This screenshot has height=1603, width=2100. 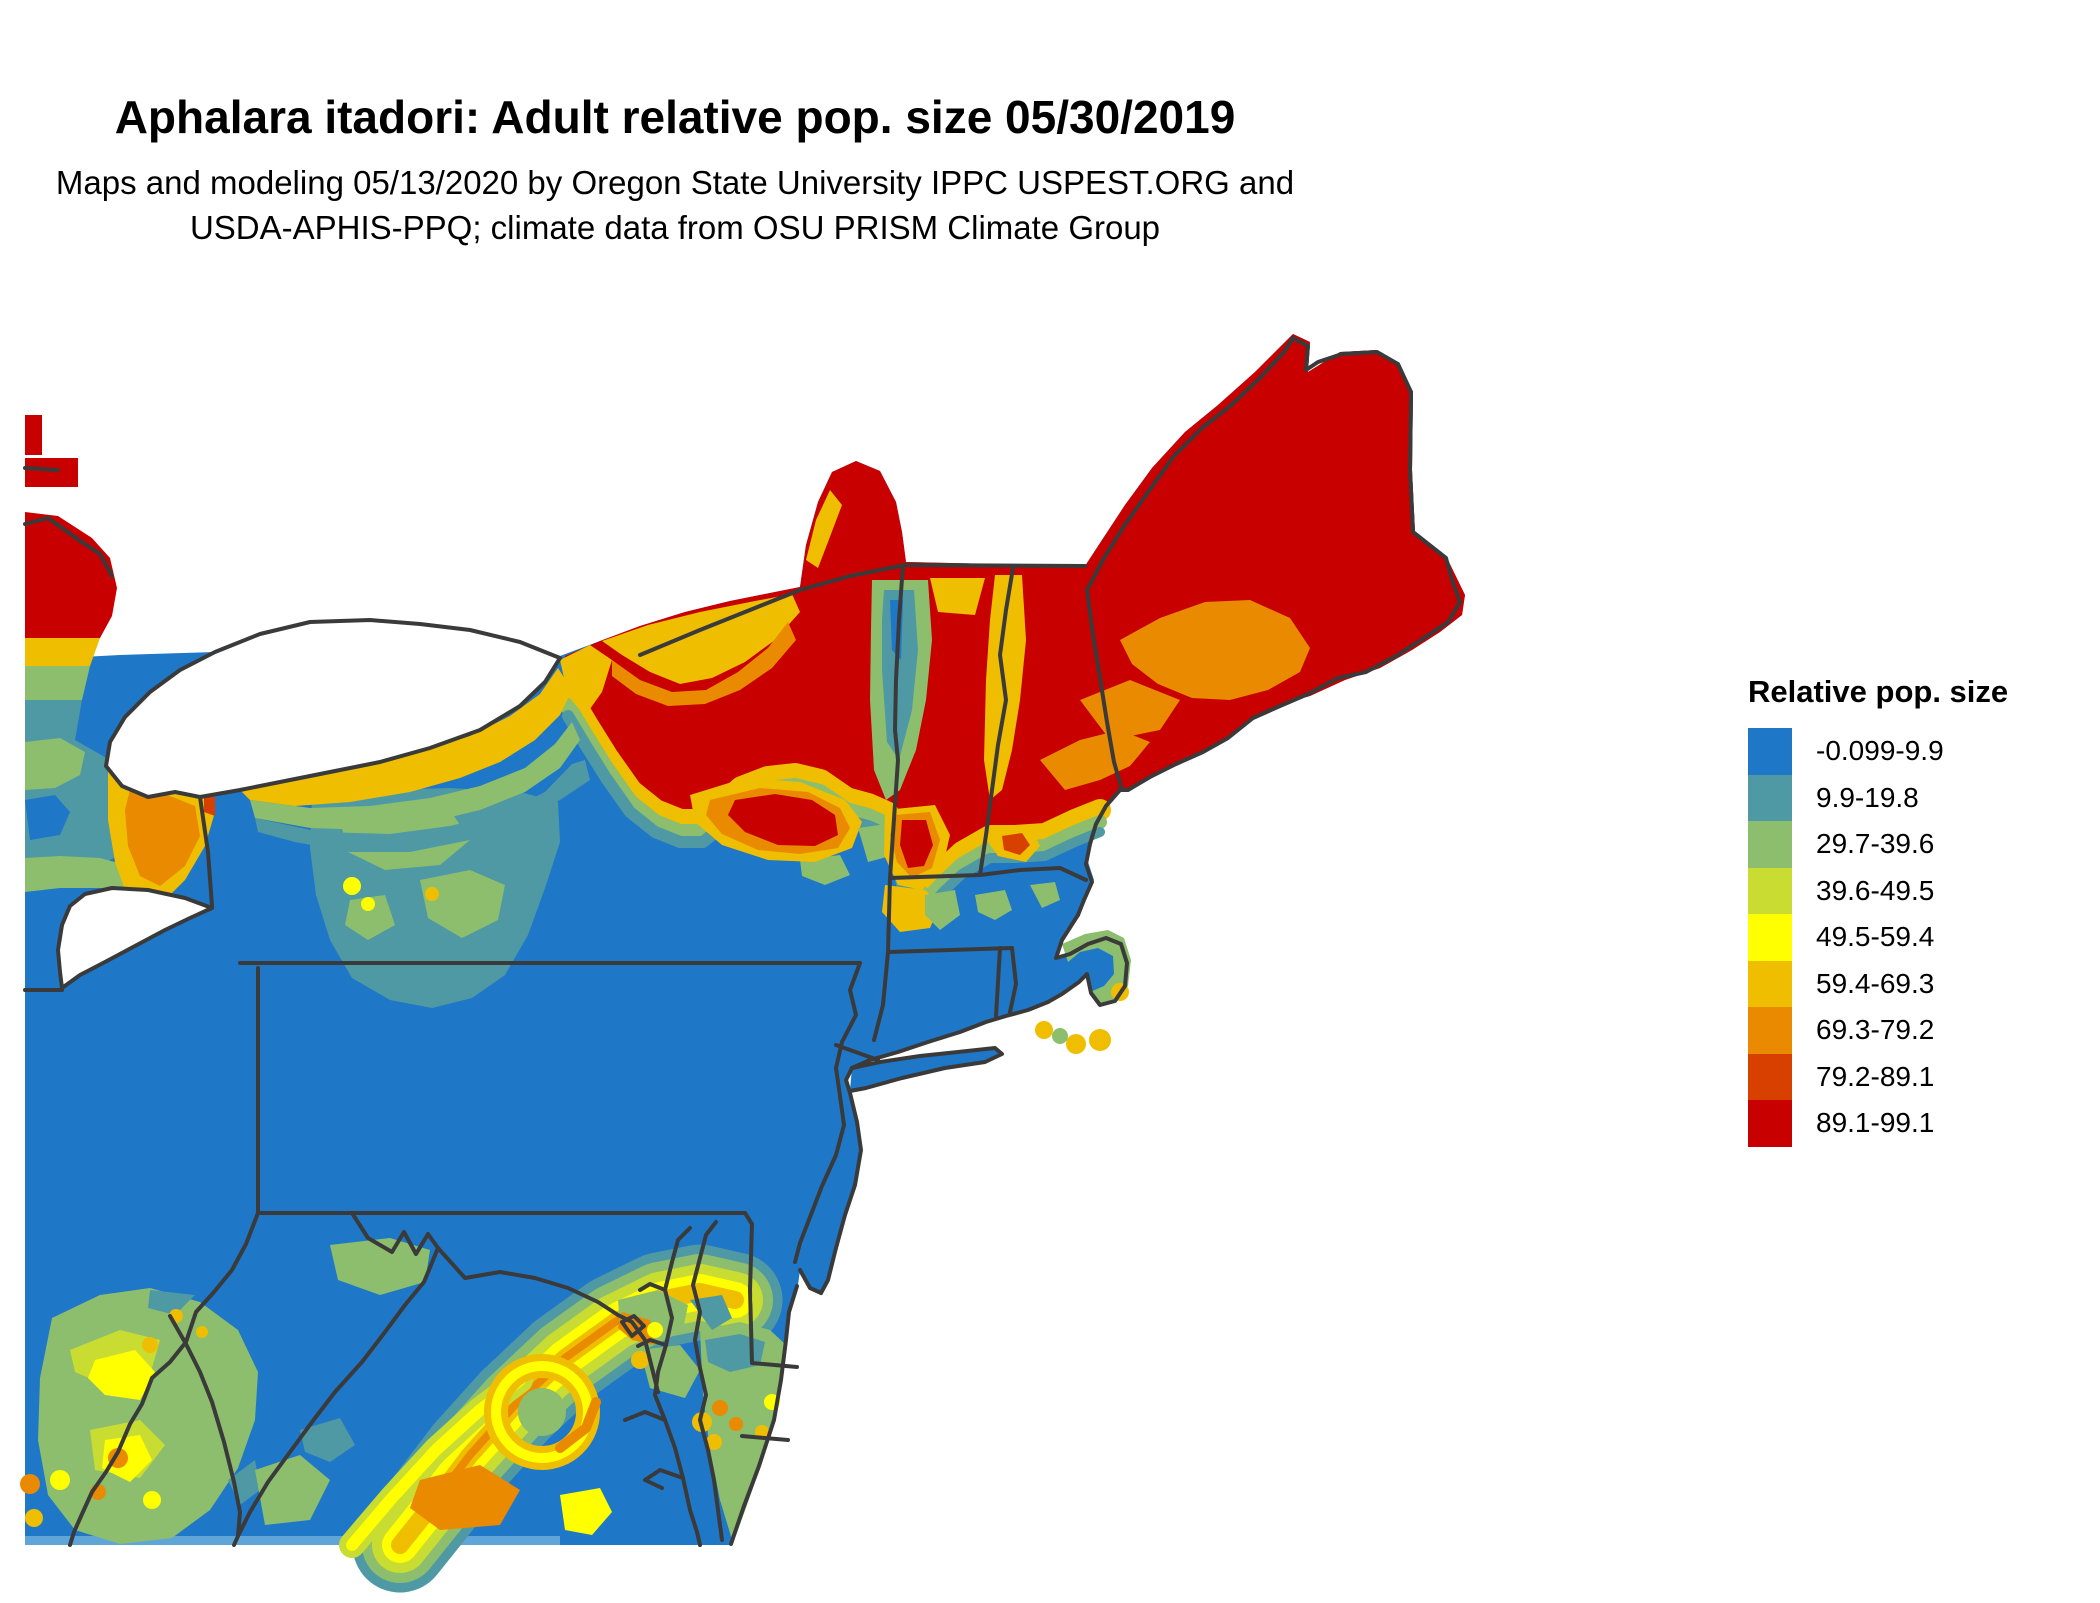 What do you see at coordinates (352, 886) in the screenshot?
I see `pa-yellow-spot1` at bounding box center [352, 886].